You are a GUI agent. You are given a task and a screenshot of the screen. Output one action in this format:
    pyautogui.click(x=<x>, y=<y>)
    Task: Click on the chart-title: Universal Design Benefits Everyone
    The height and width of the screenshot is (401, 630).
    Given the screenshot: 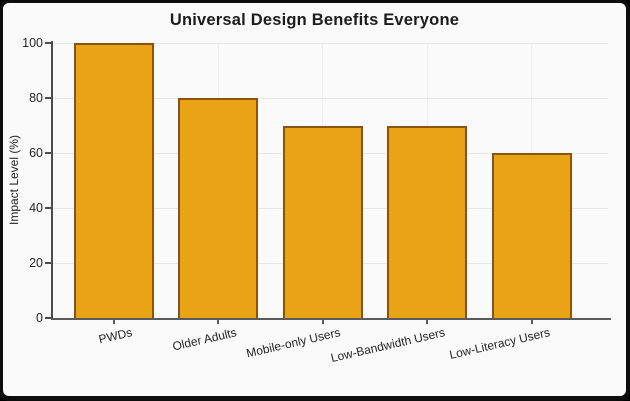 What is the action you would take?
    pyautogui.click(x=314, y=20)
    